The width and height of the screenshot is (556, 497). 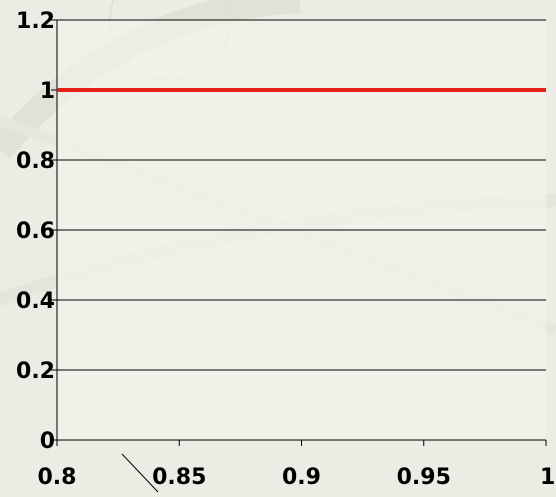 What do you see at coordinates (35, 301) in the screenshot?
I see `y-tick-label: 0.4` at bounding box center [35, 301].